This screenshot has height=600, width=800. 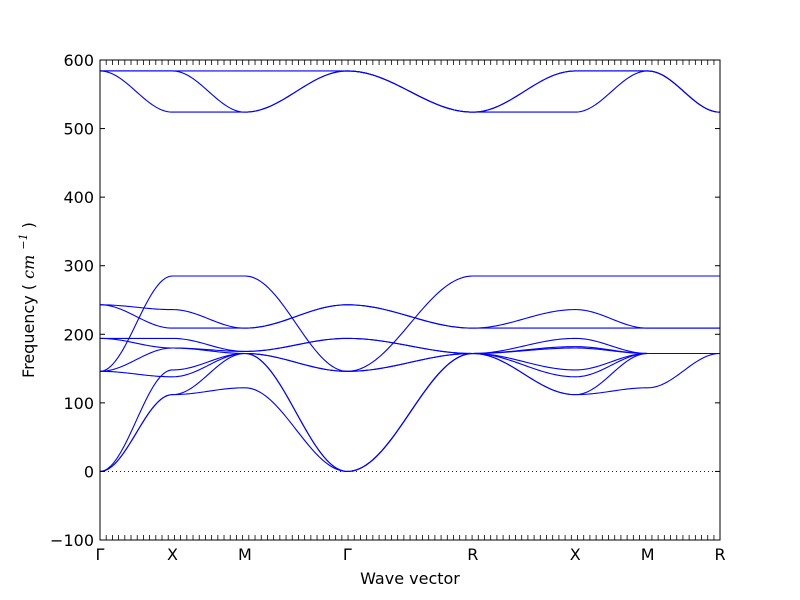 I want to click on y-axis-title-unit: cm, so click(x=28, y=267).